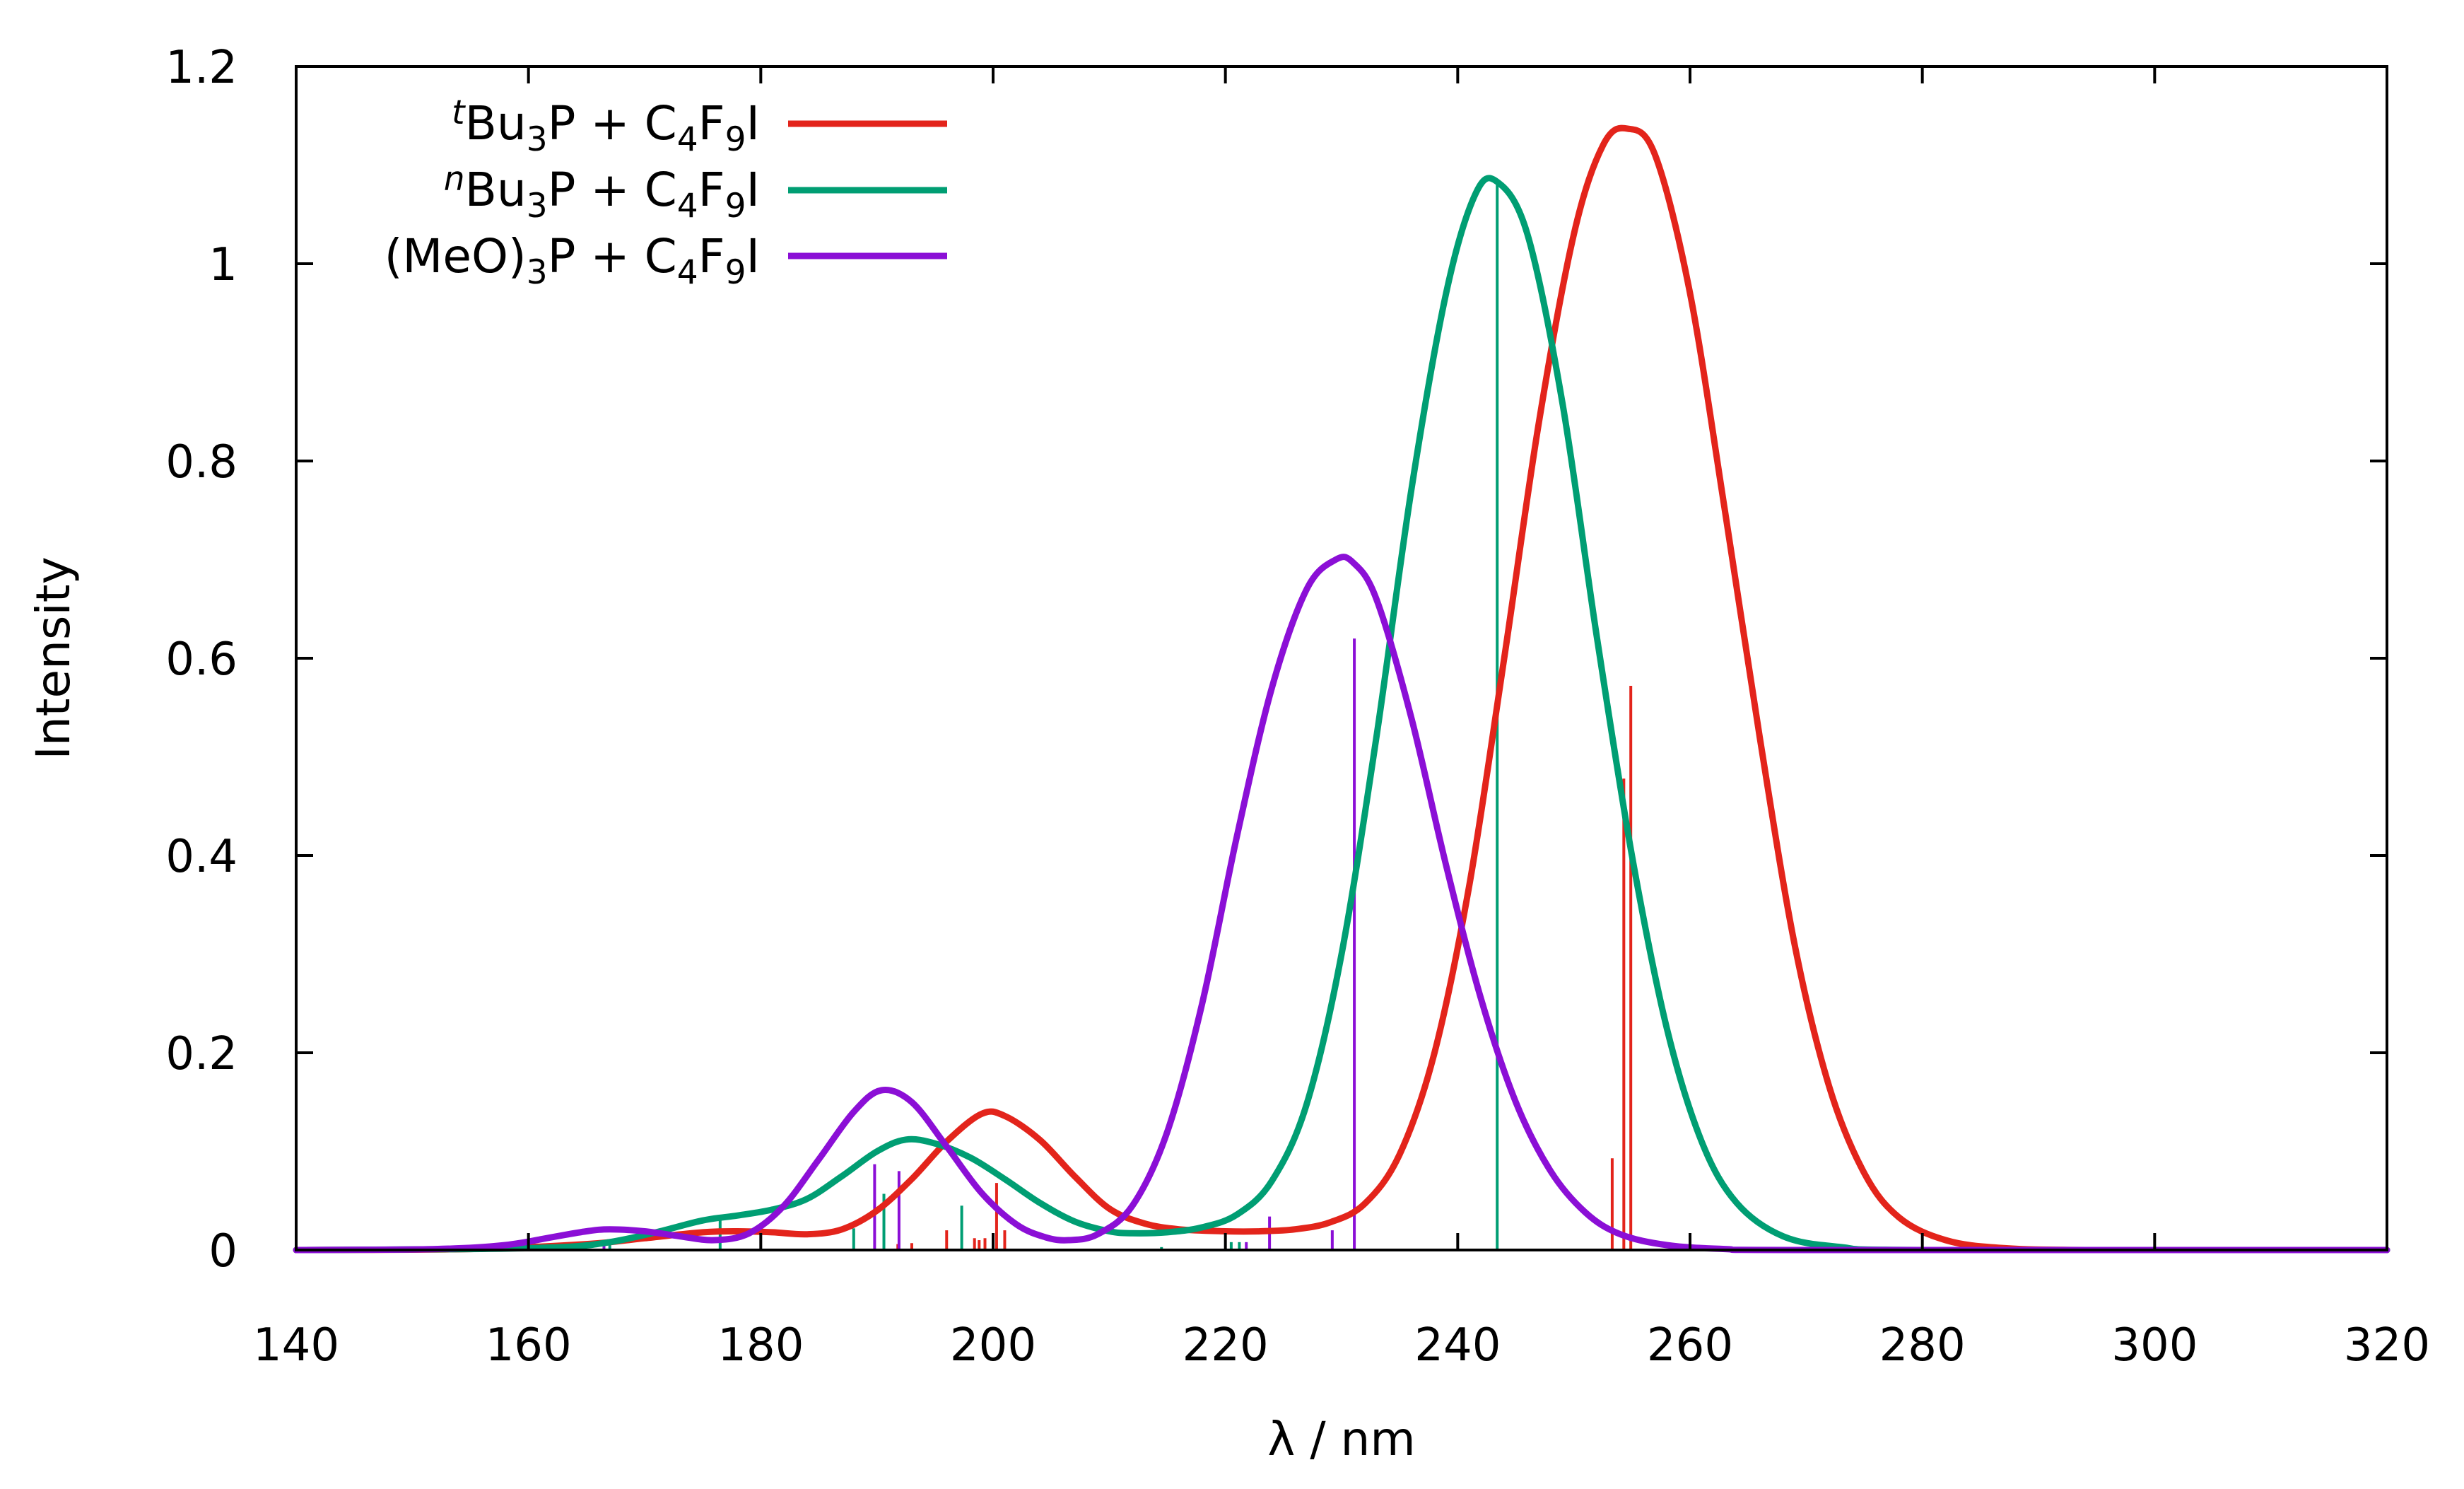 The height and width of the screenshot is (1489, 2464). I want to click on legend-entry-tbu3p: tBu3P + C4F9I, so click(699, 126).